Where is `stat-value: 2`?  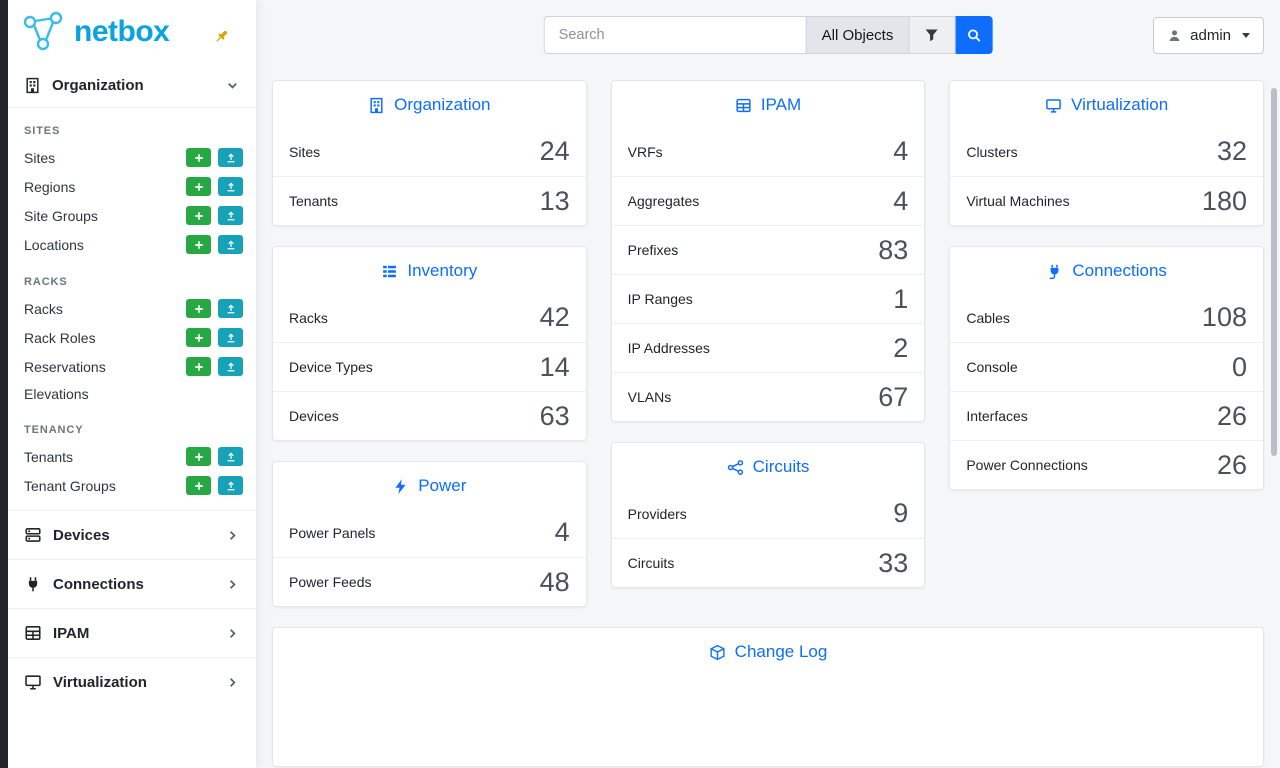 stat-value: 2 is located at coordinates (901, 347).